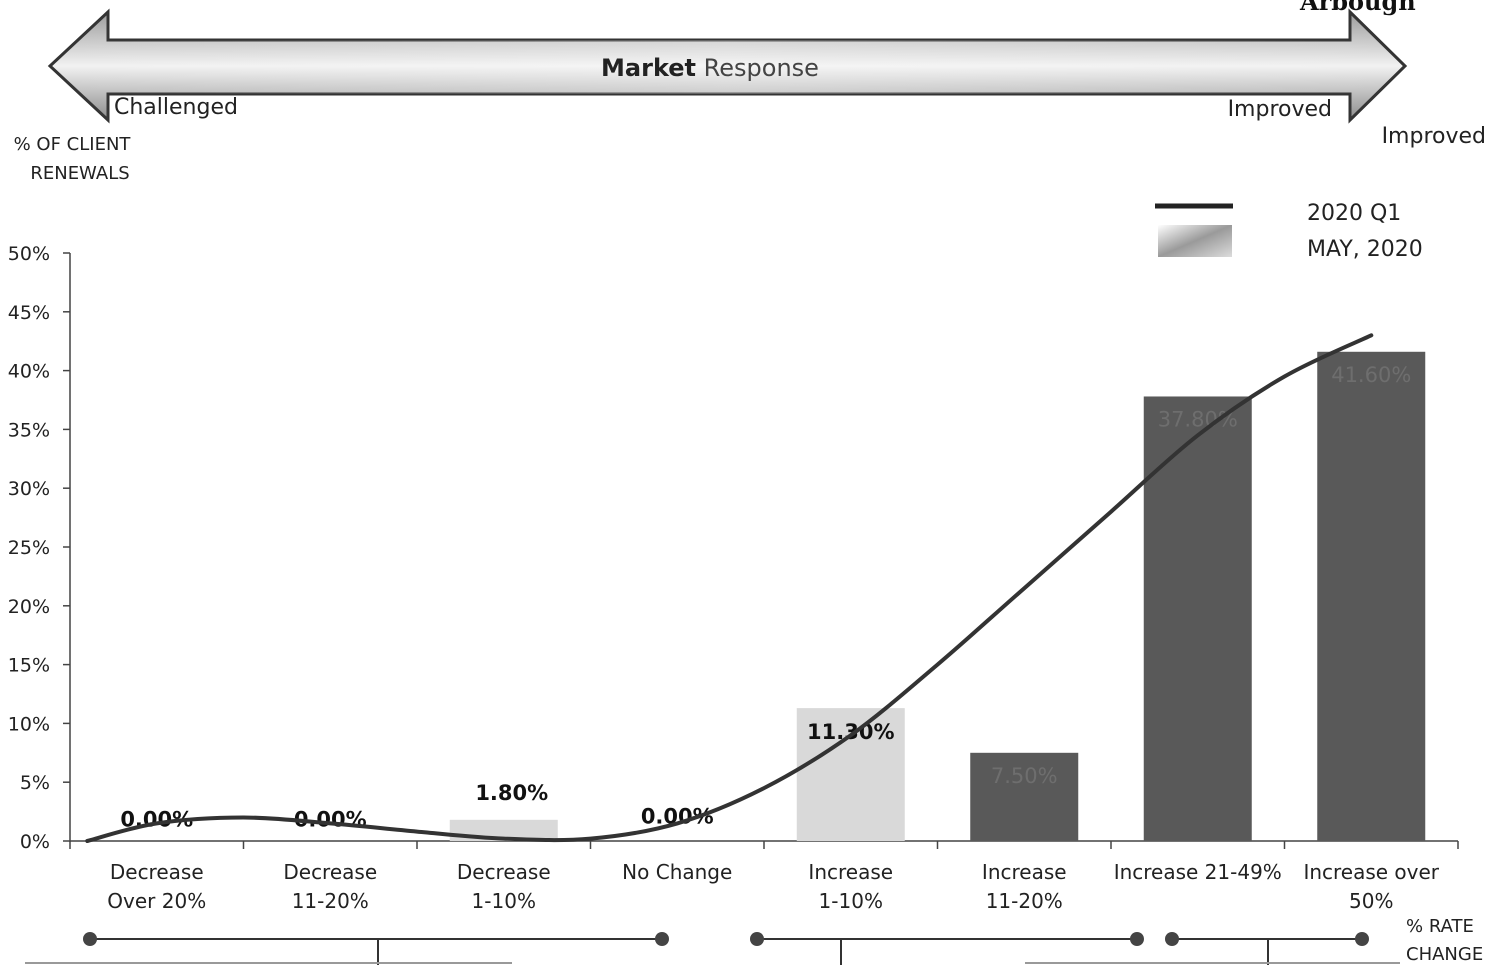 The width and height of the screenshot is (1504, 965). Describe the element at coordinates (850, 732) in the screenshot. I see `bar-value-label: 11.30%` at that location.